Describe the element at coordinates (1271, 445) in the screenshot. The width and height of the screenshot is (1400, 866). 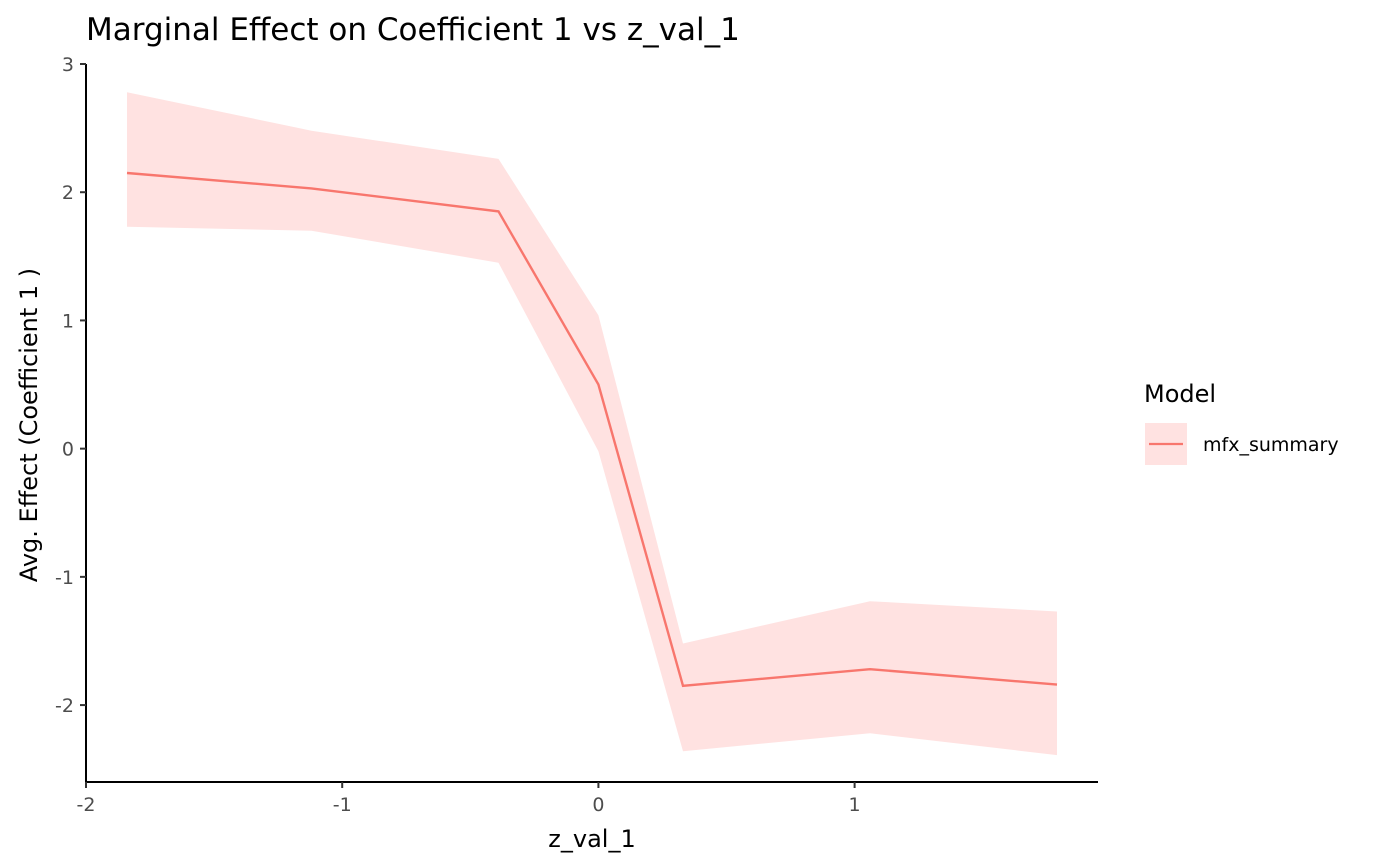
I see `legend-item-mfx-summary: mfx_summary` at that location.